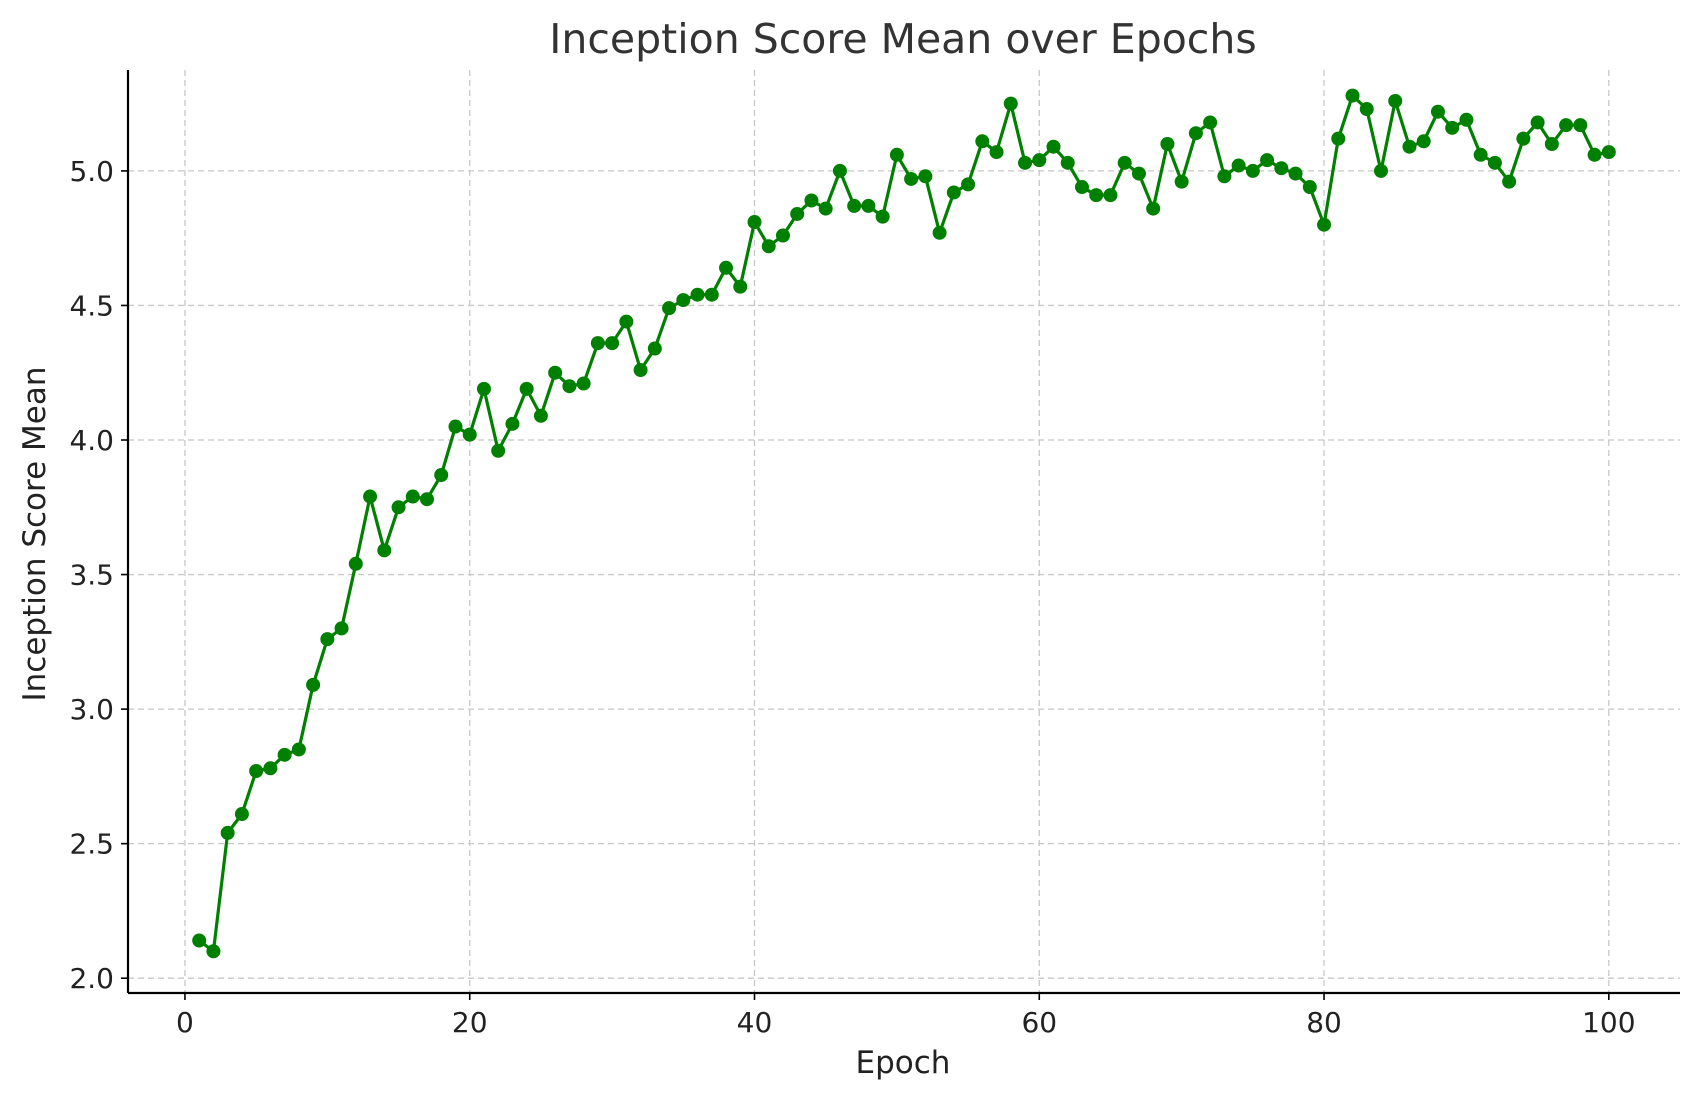 This screenshot has width=1697, height=1101. Describe the element at coordinates (35, 534) in the screenshot. I see `y-axis-label: Inception Score Mean` at that location.